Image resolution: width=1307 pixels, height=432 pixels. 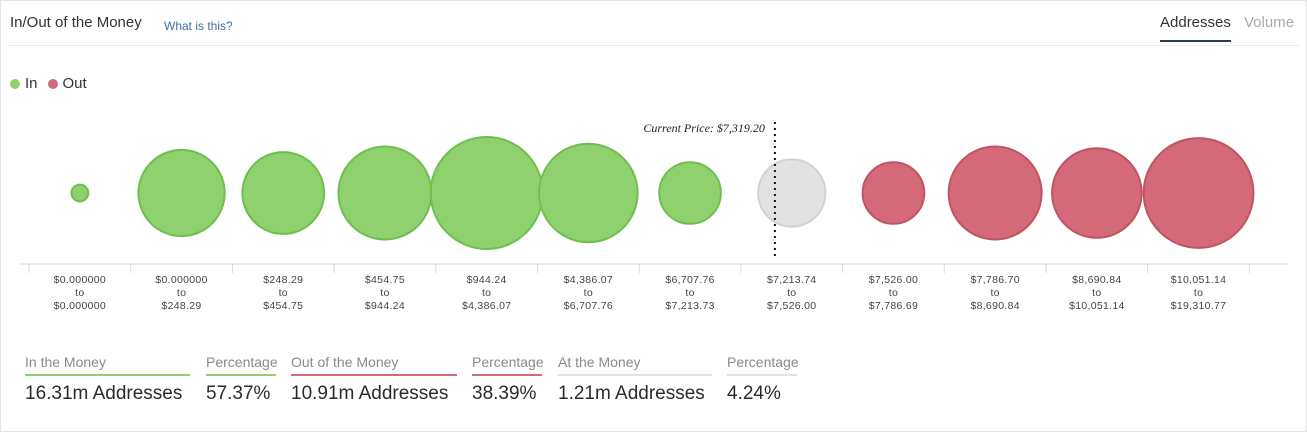 I want to click on widget-title: In/Out of the Money, so click(x=76, y=22).